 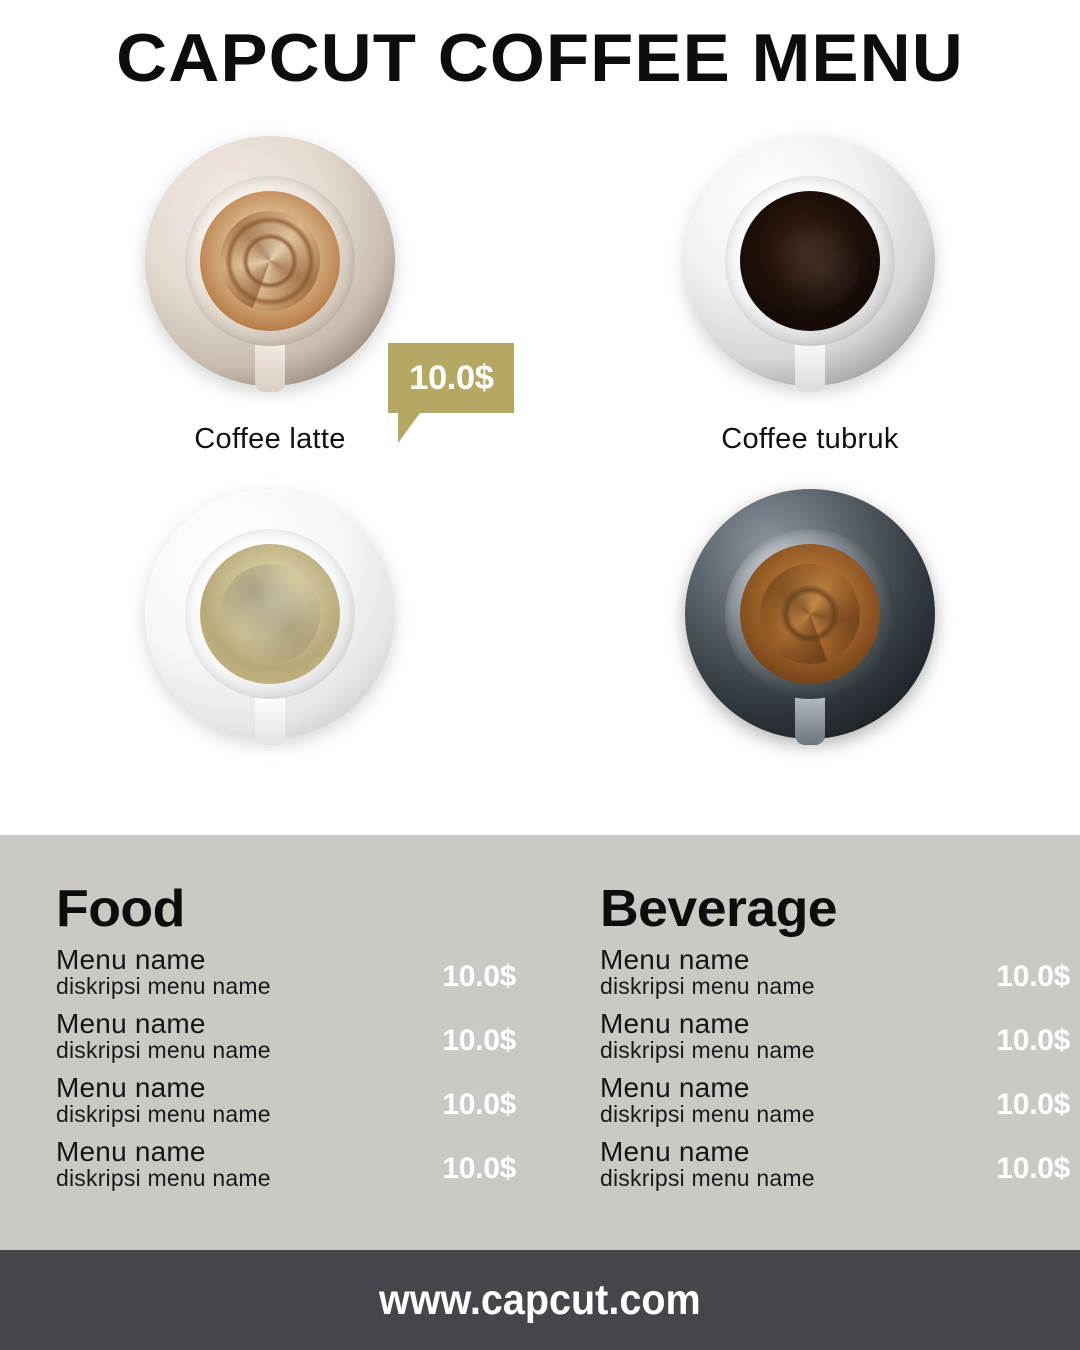 I want to click on coffee-cup-image-latte, so click(x=270, y=264).